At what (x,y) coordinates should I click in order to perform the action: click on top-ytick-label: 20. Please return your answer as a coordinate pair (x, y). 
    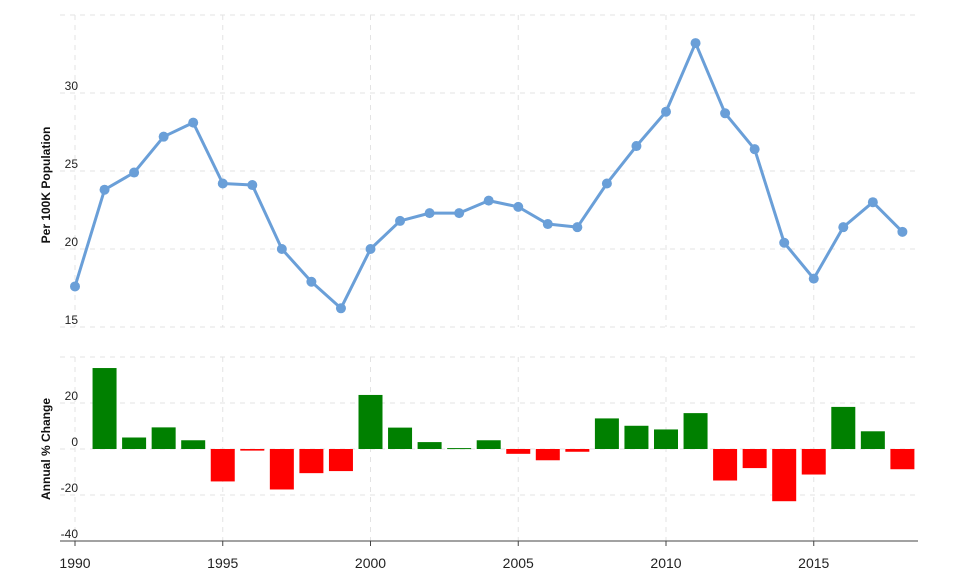
    Looking at the image, I should click on (72, 242).